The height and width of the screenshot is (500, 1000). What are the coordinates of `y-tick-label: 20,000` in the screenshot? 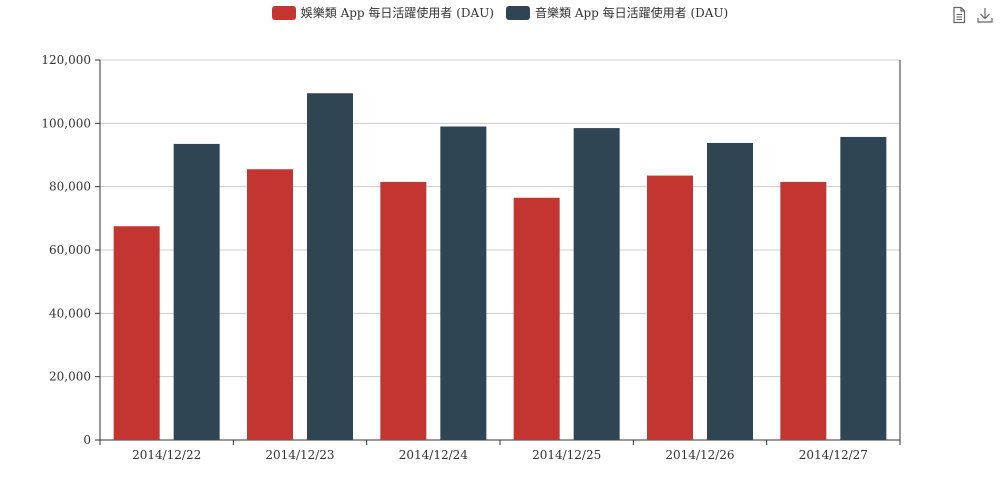 It's located at (70, 377).